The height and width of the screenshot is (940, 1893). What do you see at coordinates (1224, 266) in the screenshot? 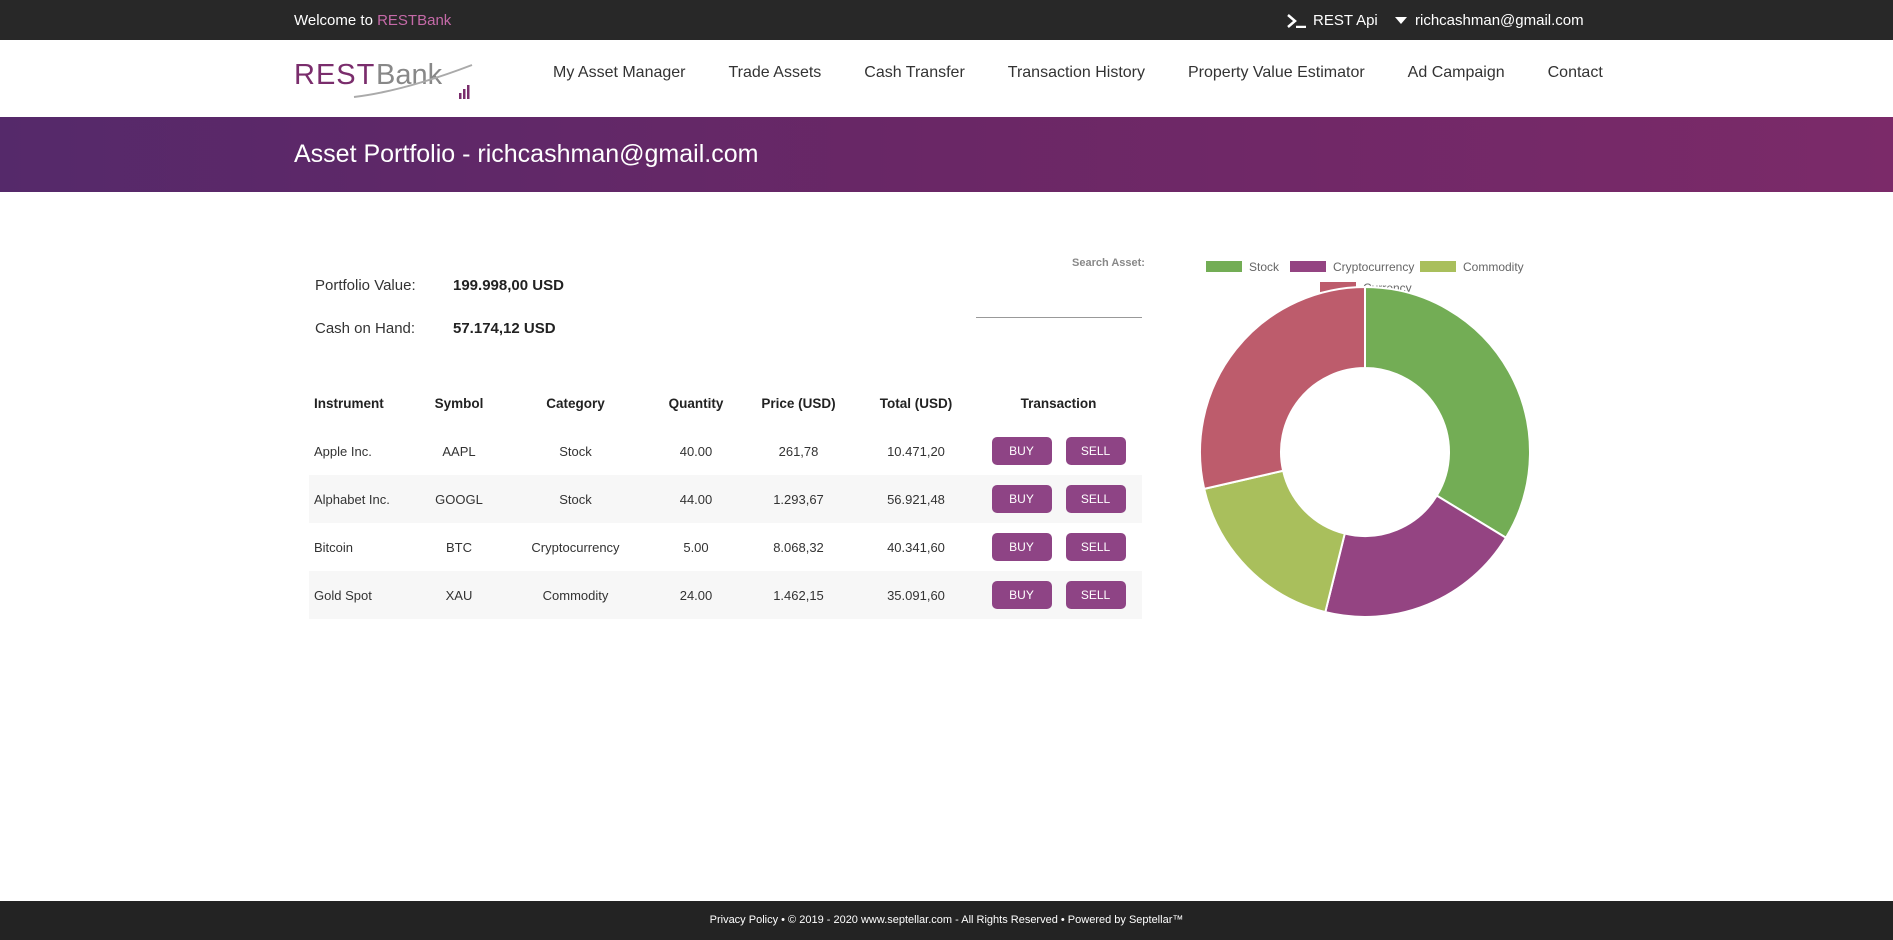
I see `legend-swatch-stock` at bounding box center [1224, 266].